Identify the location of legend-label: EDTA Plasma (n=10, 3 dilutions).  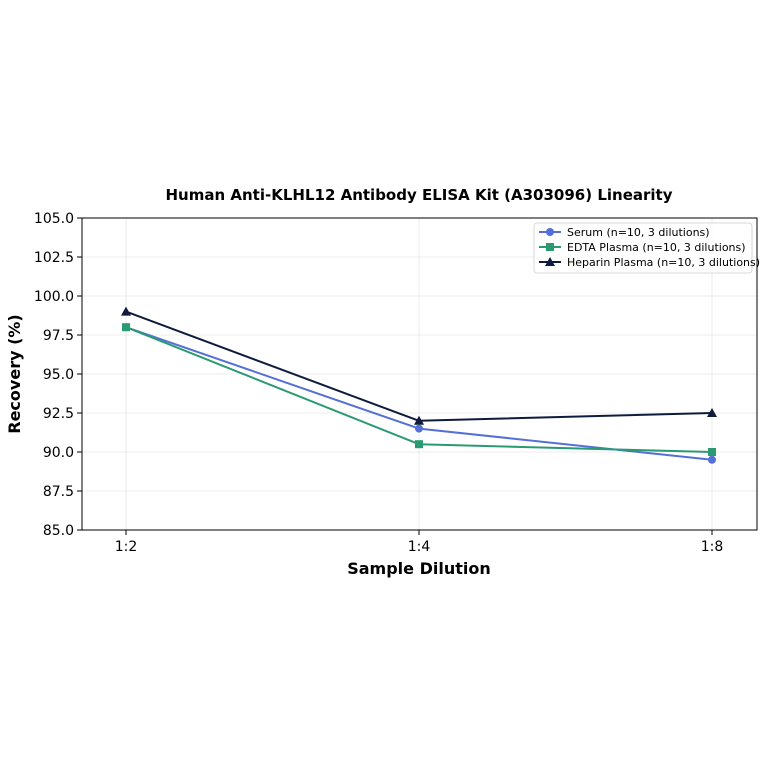
(656, 247).